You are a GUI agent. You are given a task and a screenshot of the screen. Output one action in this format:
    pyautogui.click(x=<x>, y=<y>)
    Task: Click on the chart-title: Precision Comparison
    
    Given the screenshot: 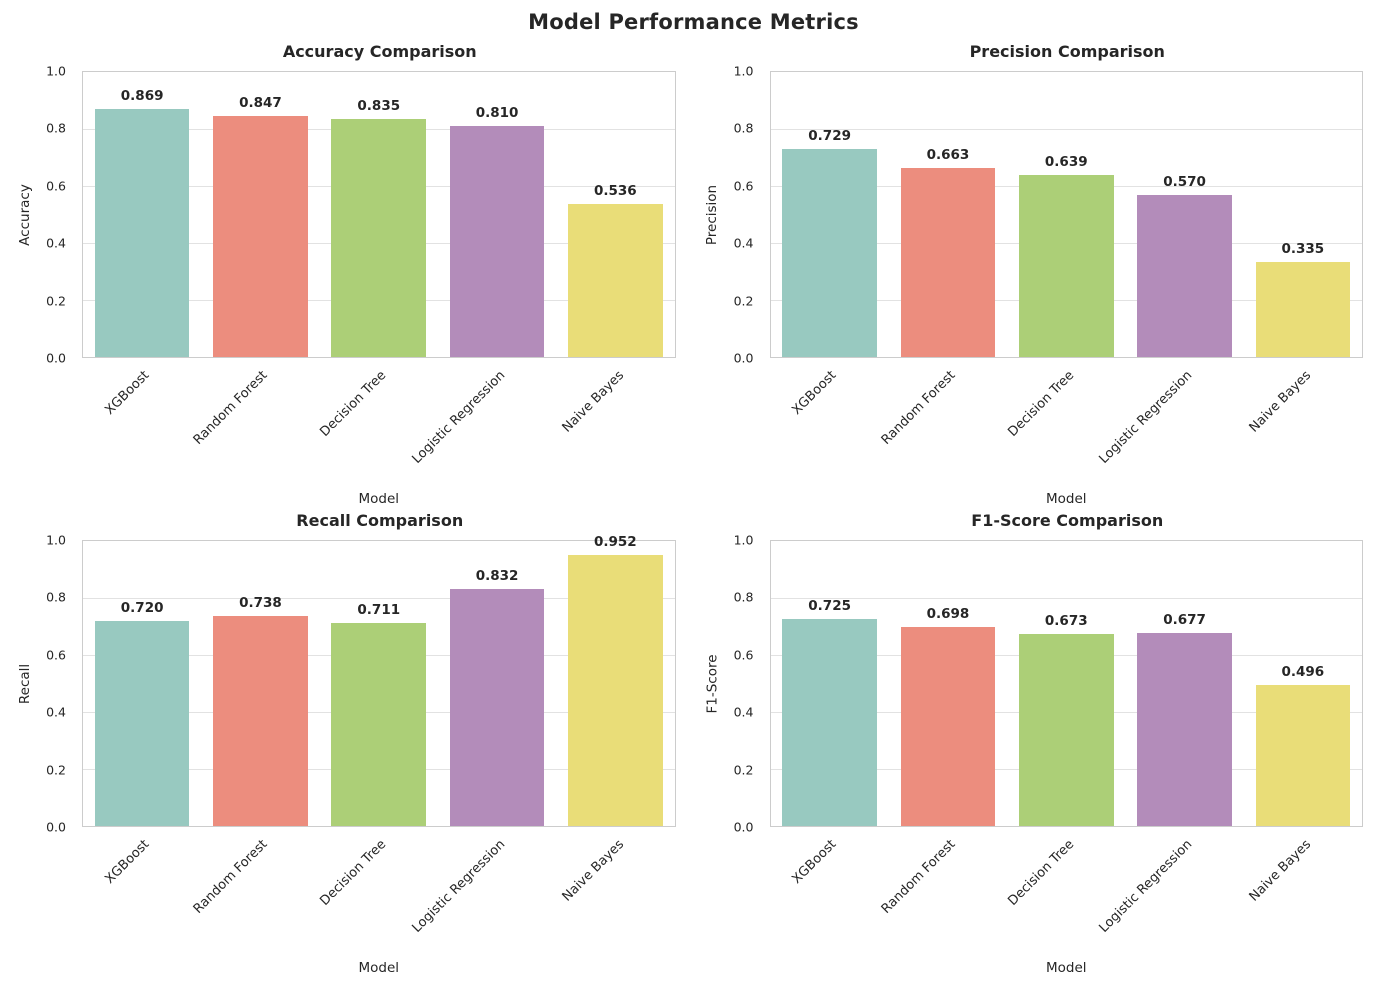 What is the action you would take?
    pyautogui.click(x=1067, y=51)
    